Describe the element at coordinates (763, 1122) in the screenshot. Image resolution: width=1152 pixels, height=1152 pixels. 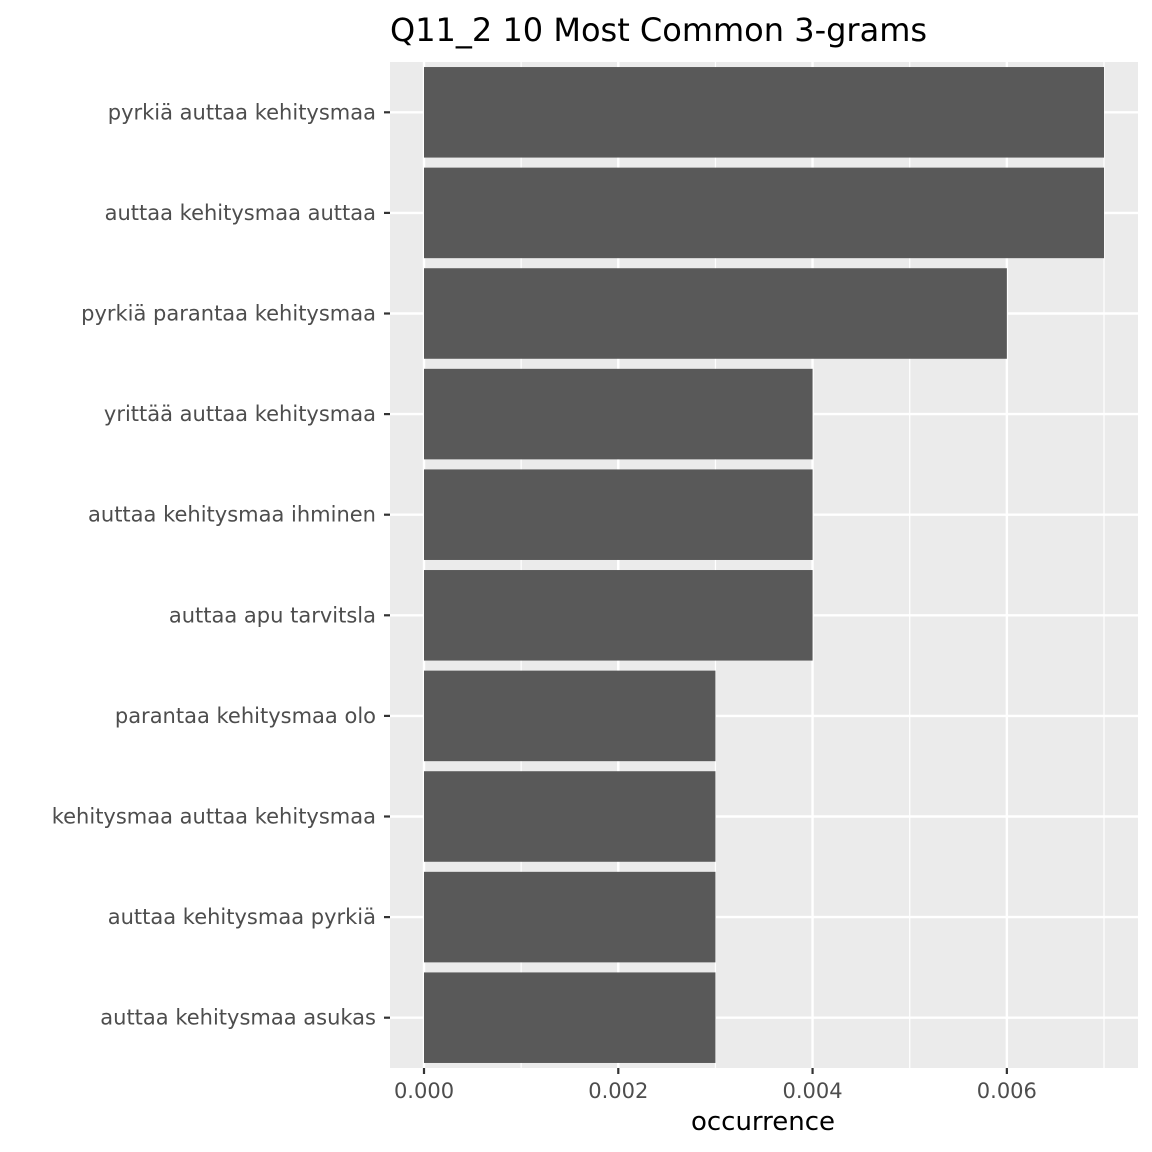
I see `x-axis-title: occurrence` at that location.